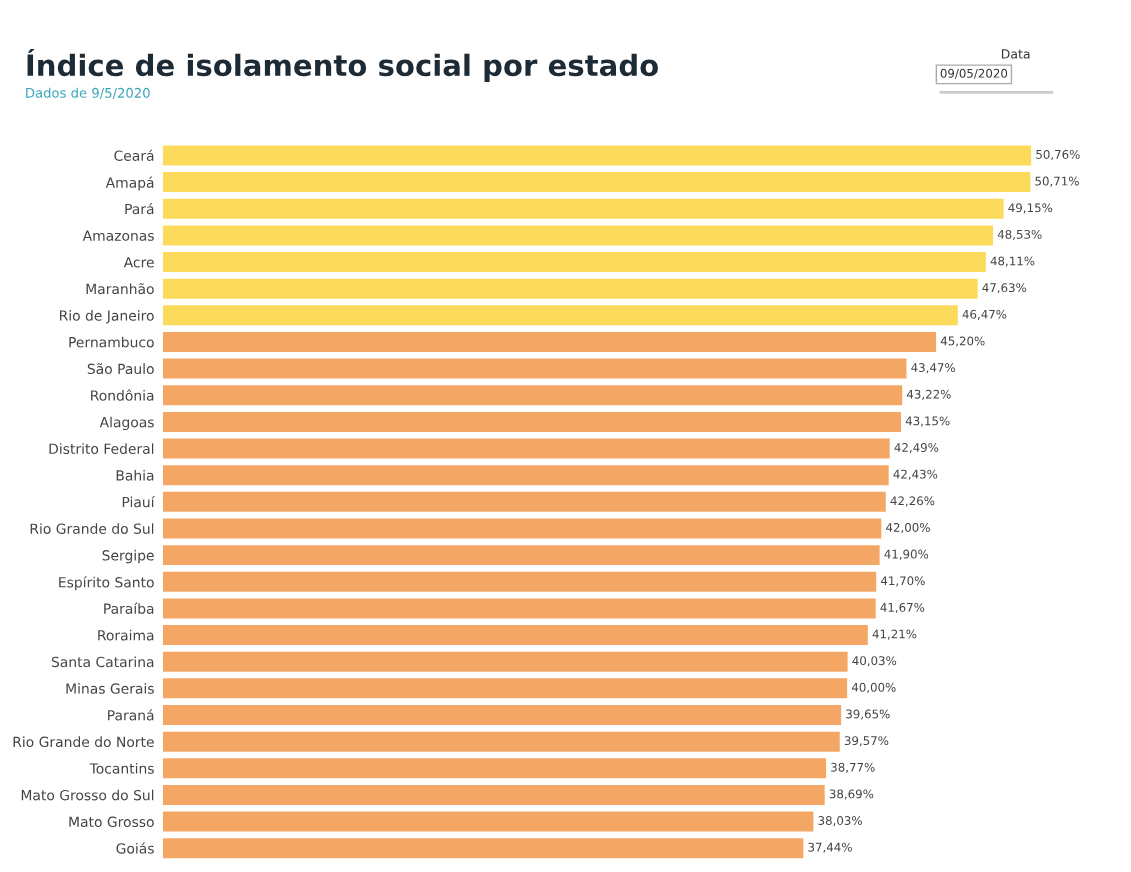  I want to click on y-tick-label: Amapá, so click(129, 183).